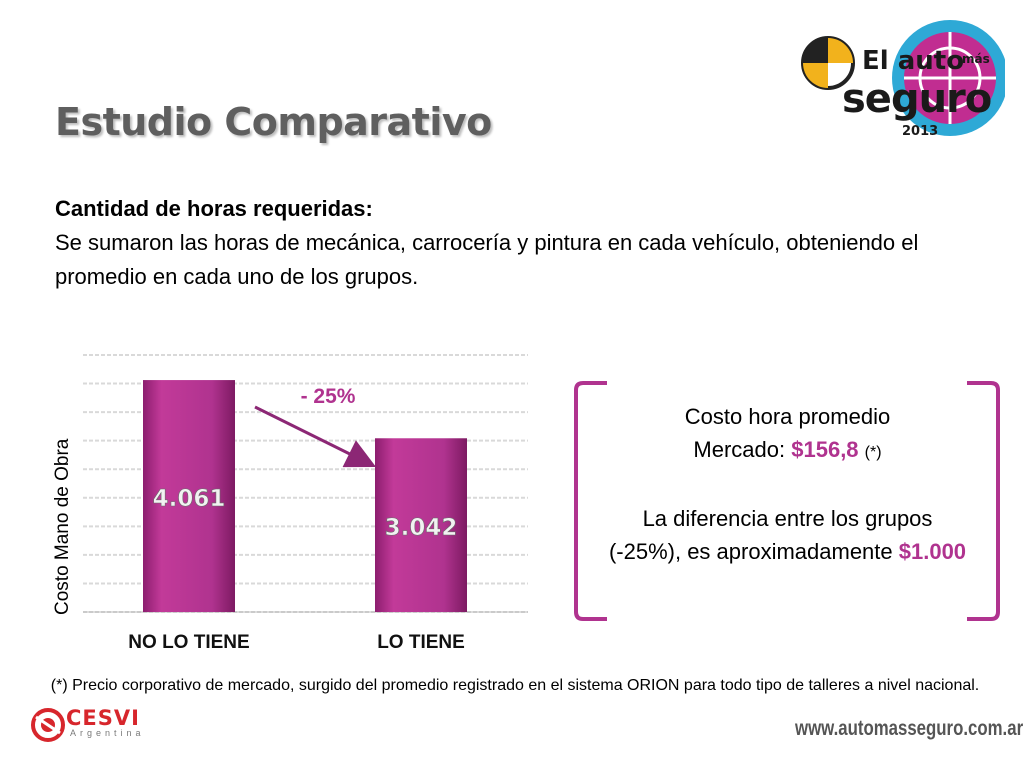 This screenshot has width=1024, height=768. Describe the element at coordinates (917, 99) in the screenshot. I see `logo-line2: seguro` at that location.